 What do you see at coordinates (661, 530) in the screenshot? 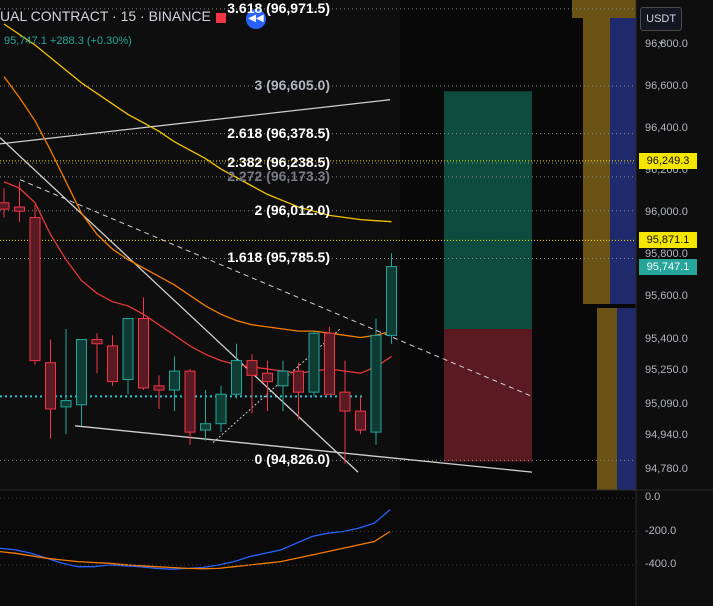
I see `oscillator-tick-label: -200.0` at bounding box center [661, 530].